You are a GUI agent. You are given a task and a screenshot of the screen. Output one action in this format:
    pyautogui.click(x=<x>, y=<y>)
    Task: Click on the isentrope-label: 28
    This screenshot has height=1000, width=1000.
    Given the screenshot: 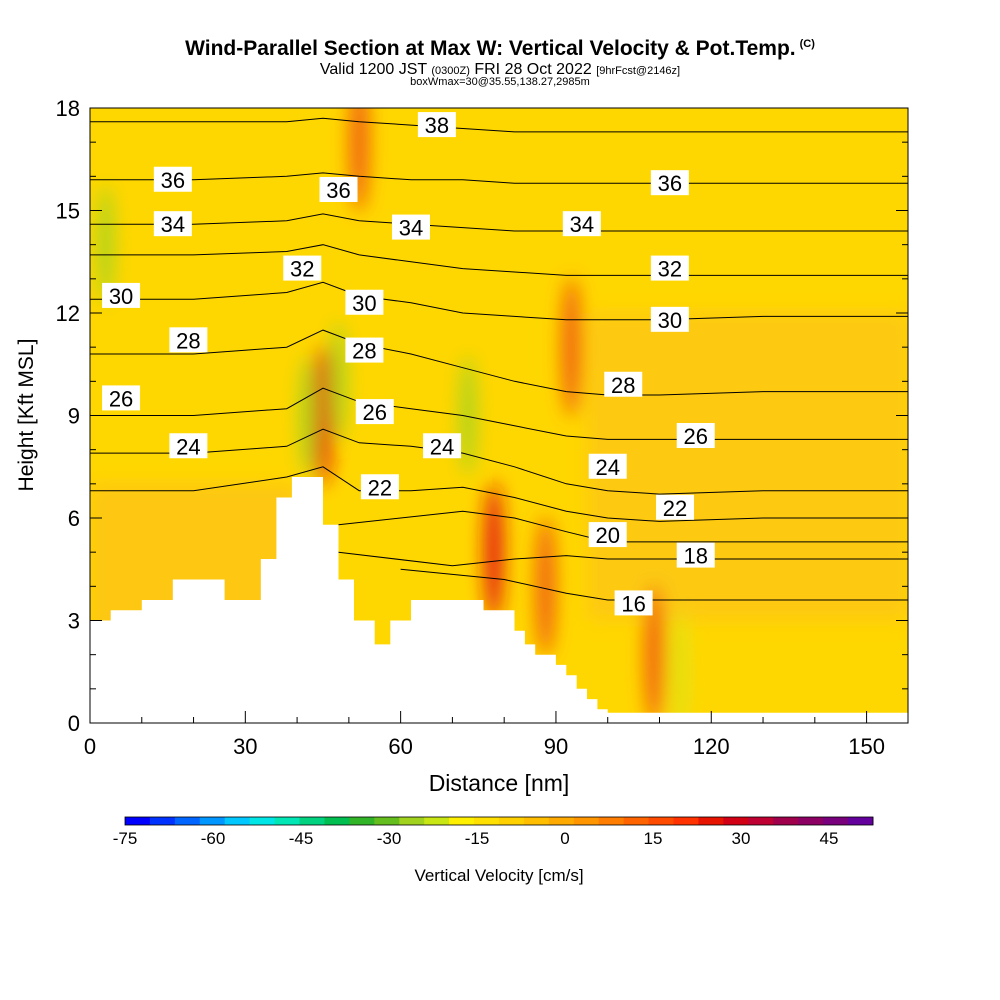 What is the action you would take?
    pyautogui.click(x=188, y=340)
    